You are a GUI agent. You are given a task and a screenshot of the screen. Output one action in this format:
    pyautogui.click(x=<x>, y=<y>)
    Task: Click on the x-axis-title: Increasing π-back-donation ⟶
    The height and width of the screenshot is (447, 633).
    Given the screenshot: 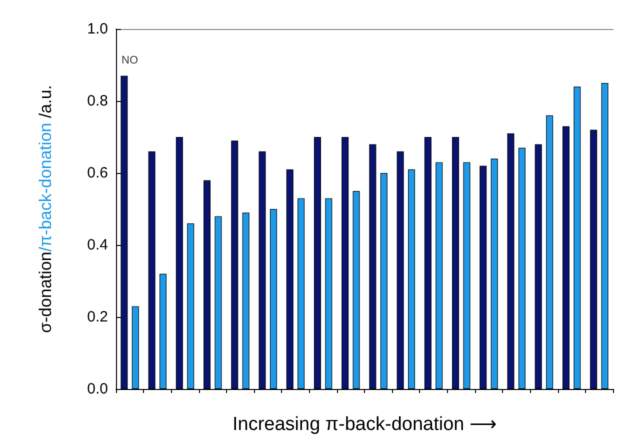 What is the action you would take?
    pyautogui.click(x=364, y=424)
    